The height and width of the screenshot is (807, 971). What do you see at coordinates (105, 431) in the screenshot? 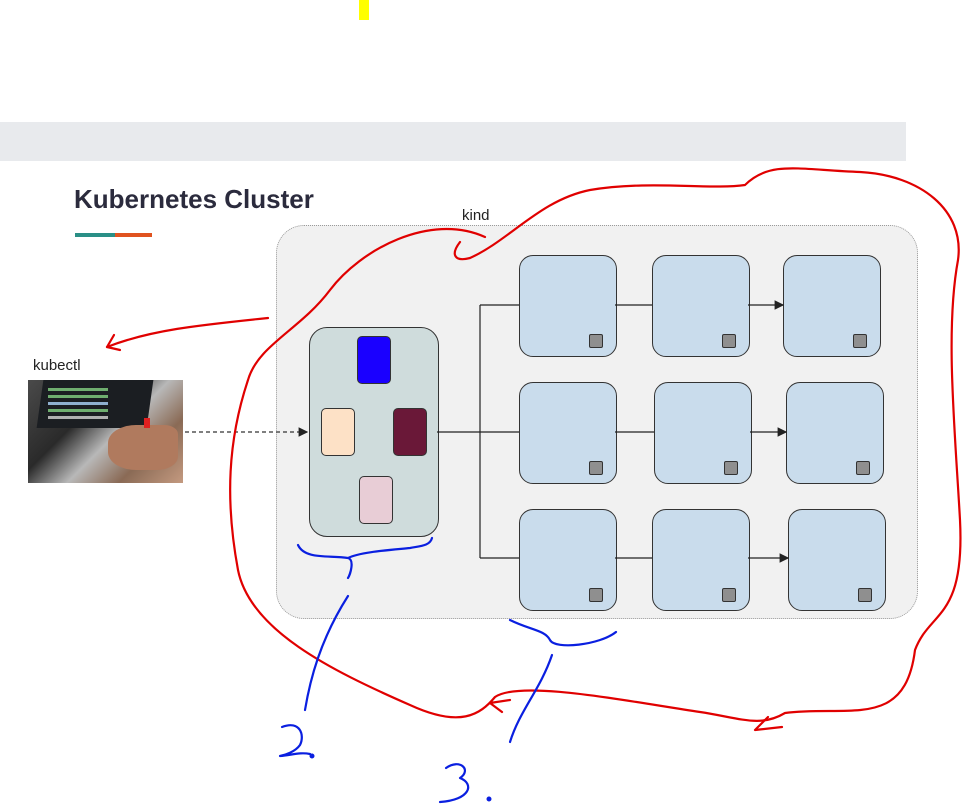
I see `laptop-photo` at bounding box center [105, 431].